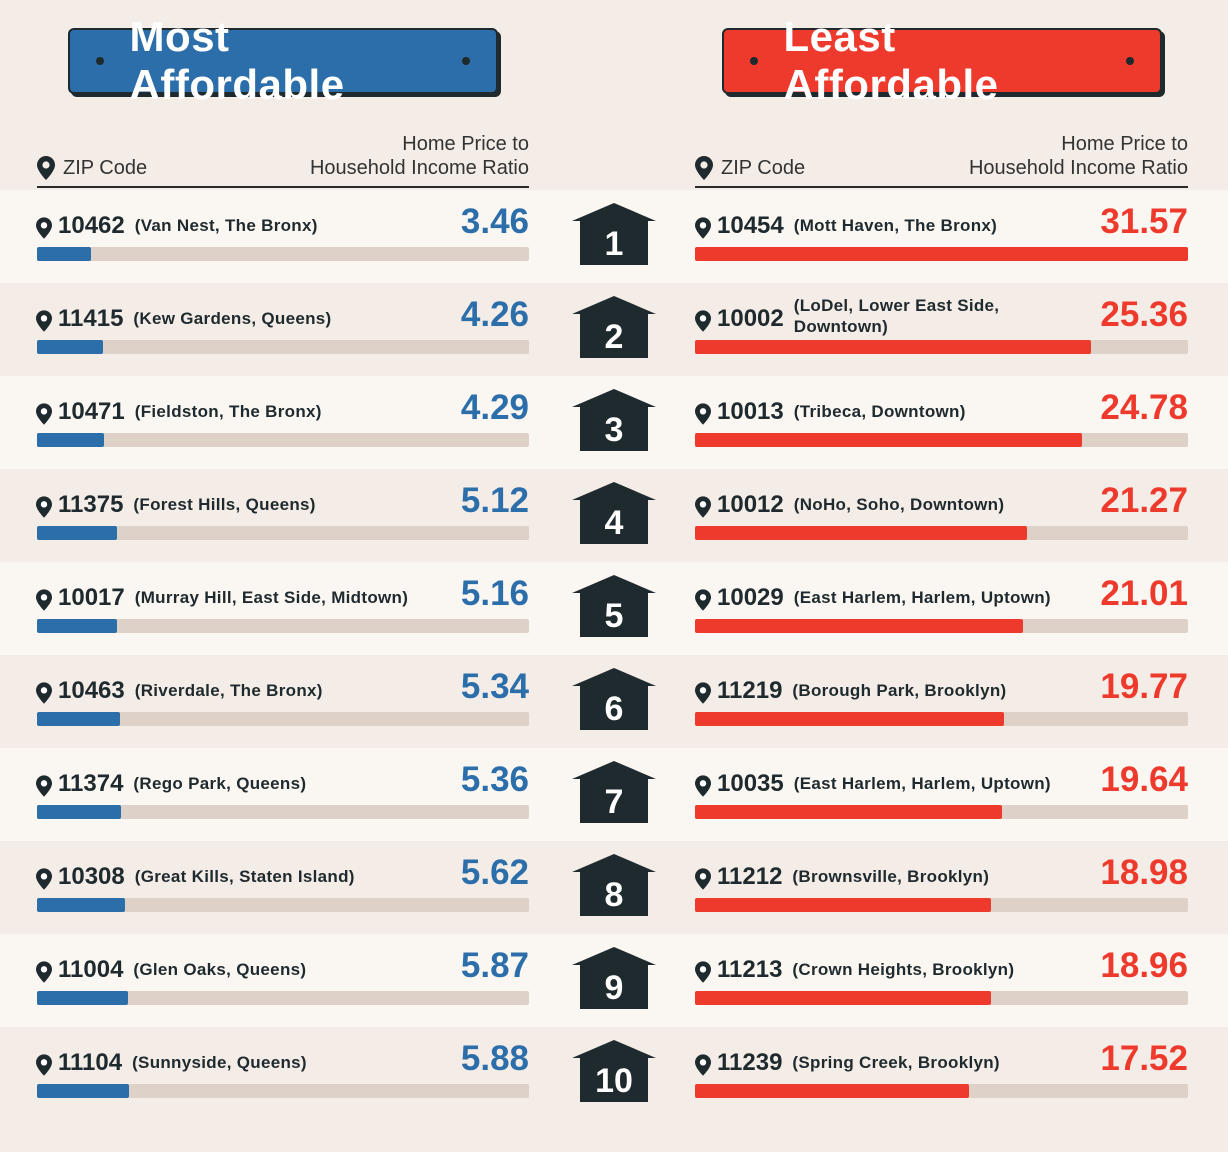 The height and width of the screenshot is (1152, 1228). I want to click on zip-code-header: ZIP Code, so click(750, 168).